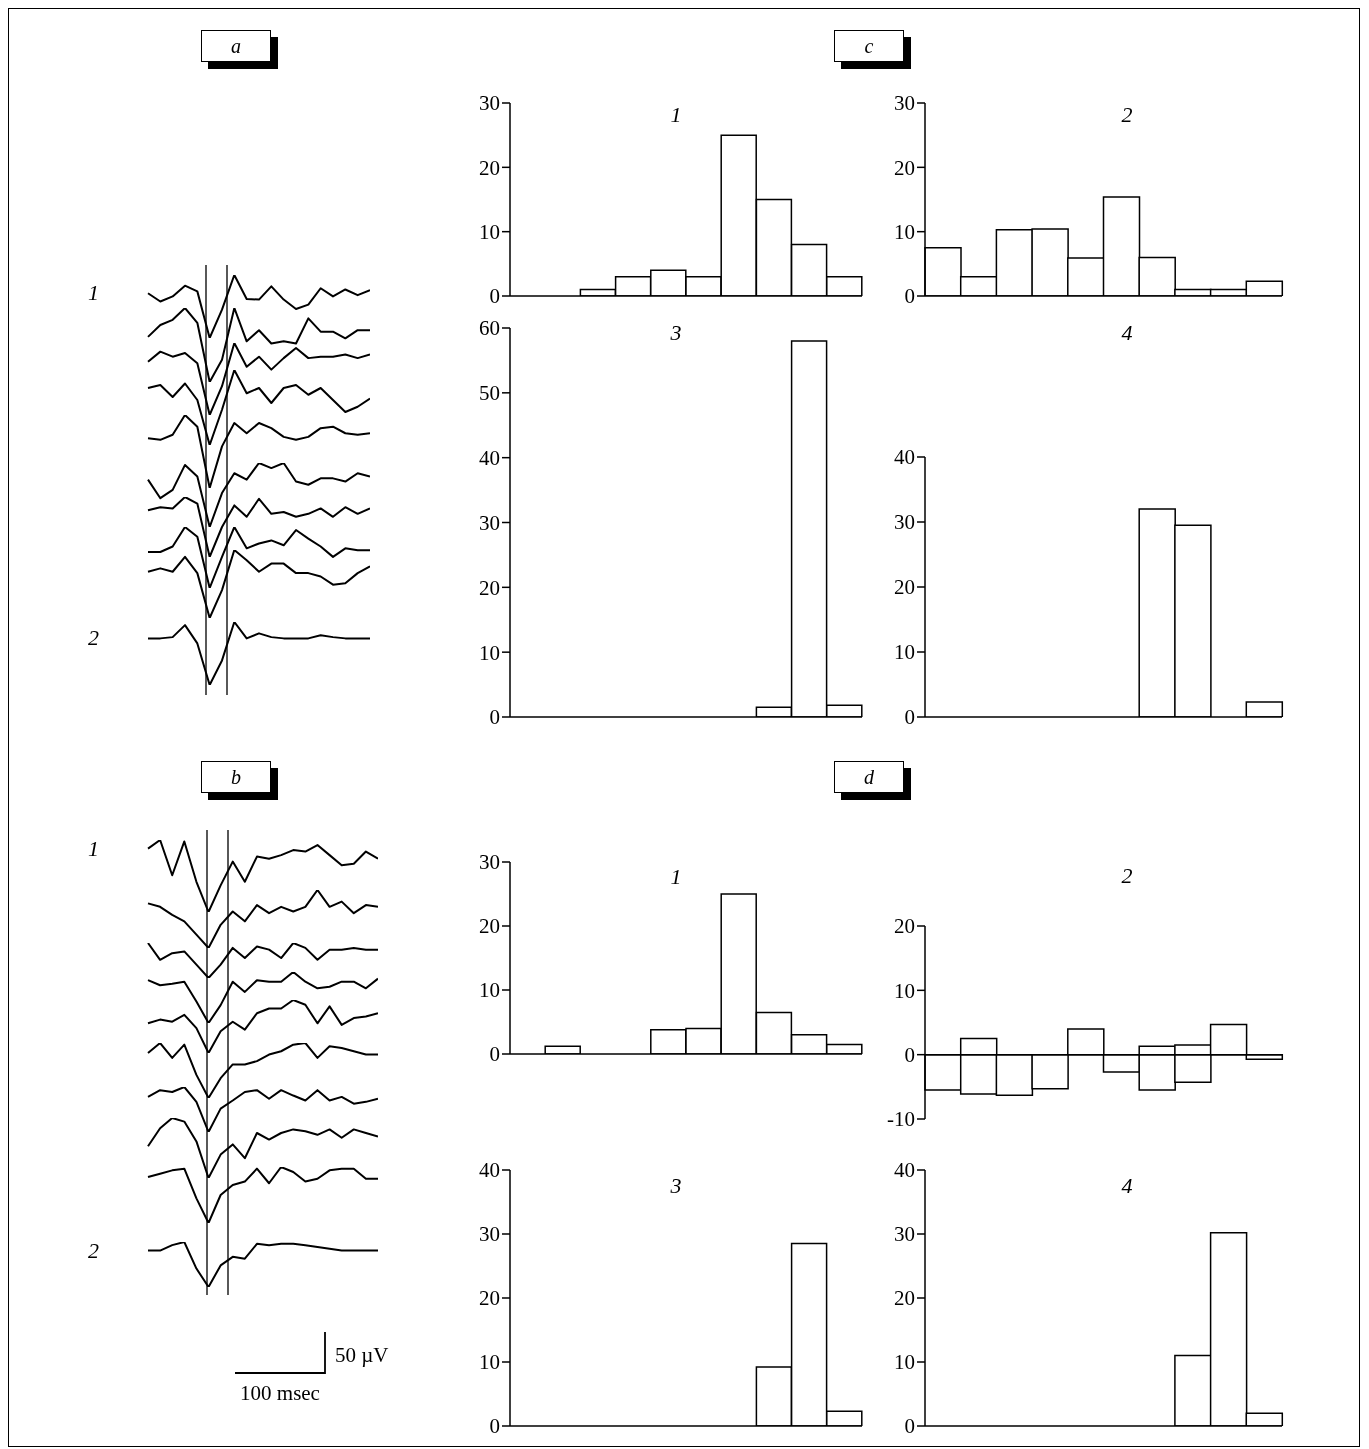 Image resolution: width=1369 pixels, height=1449 pixels. Describe the element at coordinates (280, 1393) in the screenshot. I see `text: 100 msec` at that location.